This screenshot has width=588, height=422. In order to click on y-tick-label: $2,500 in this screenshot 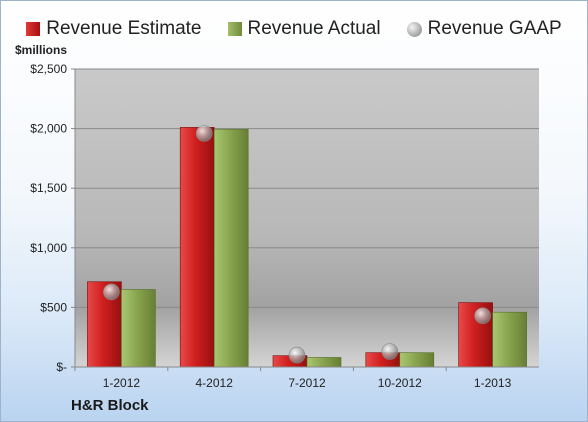, I will do `click(48, 69)`.